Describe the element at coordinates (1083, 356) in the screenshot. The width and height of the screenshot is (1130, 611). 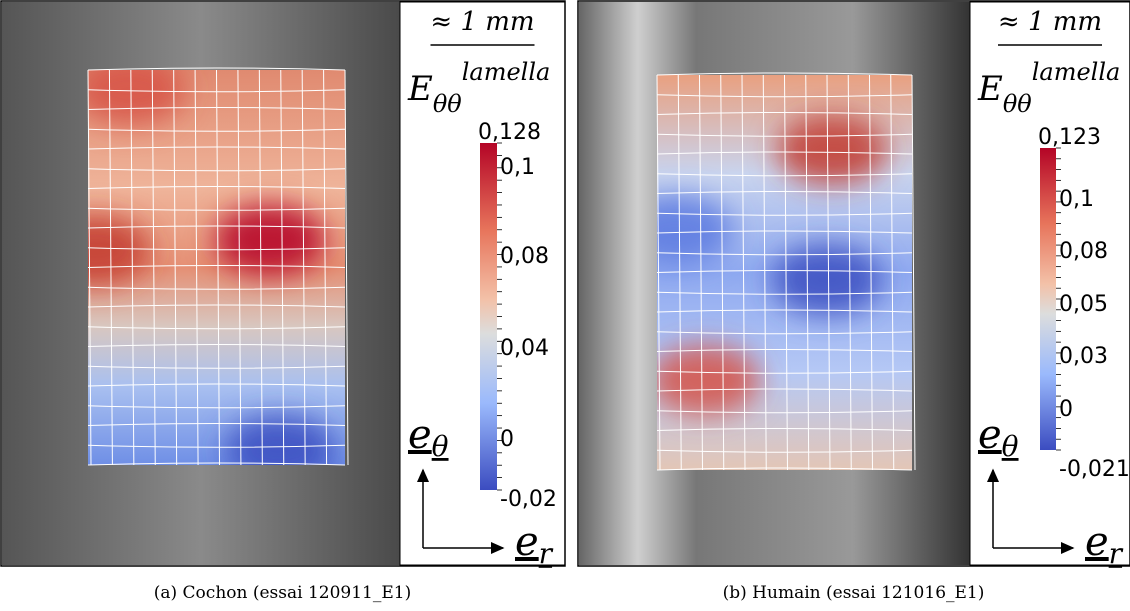
I see `colorbar-tick-label: 0,03` at that location.